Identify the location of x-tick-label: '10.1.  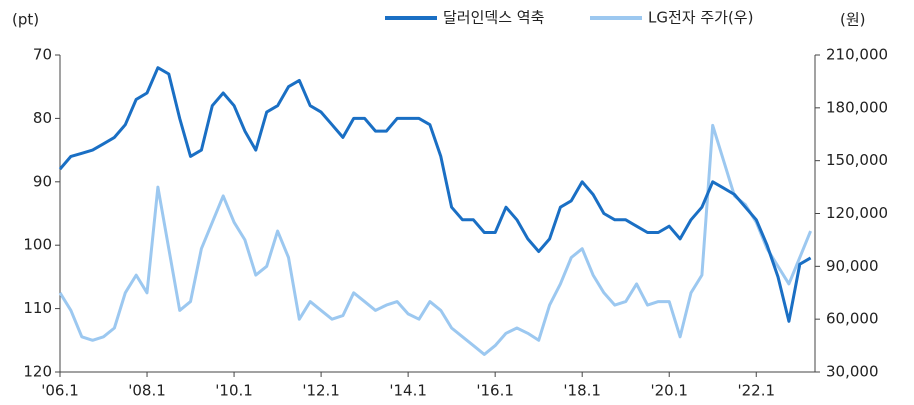
(234, 391).